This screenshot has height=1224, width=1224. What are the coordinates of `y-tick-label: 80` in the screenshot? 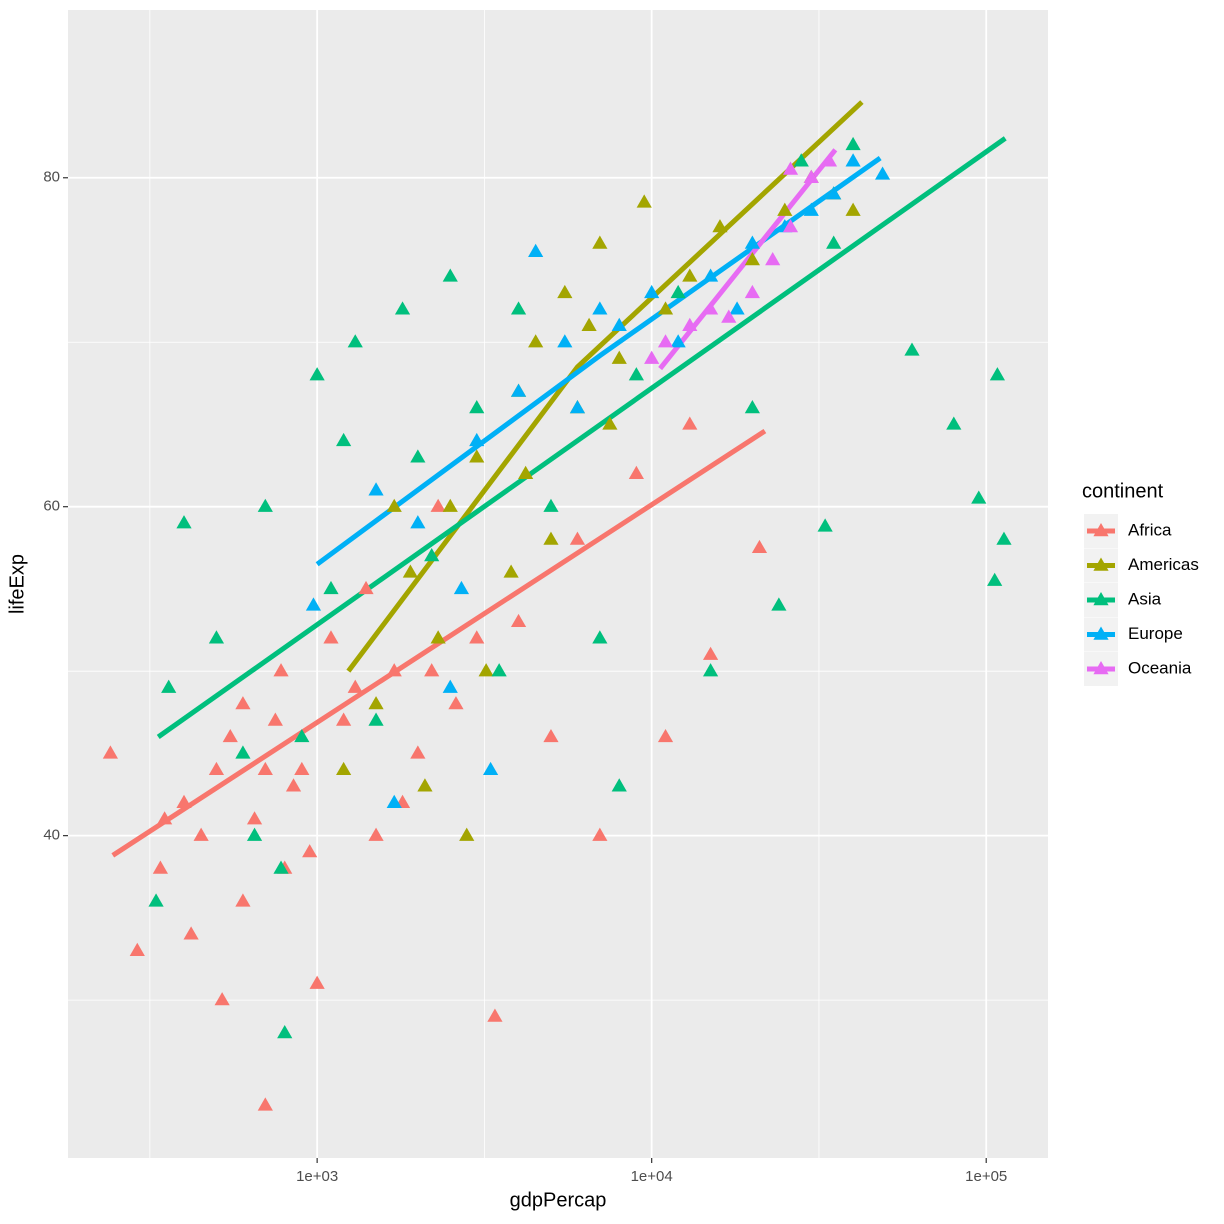 It's located at (51, 177).